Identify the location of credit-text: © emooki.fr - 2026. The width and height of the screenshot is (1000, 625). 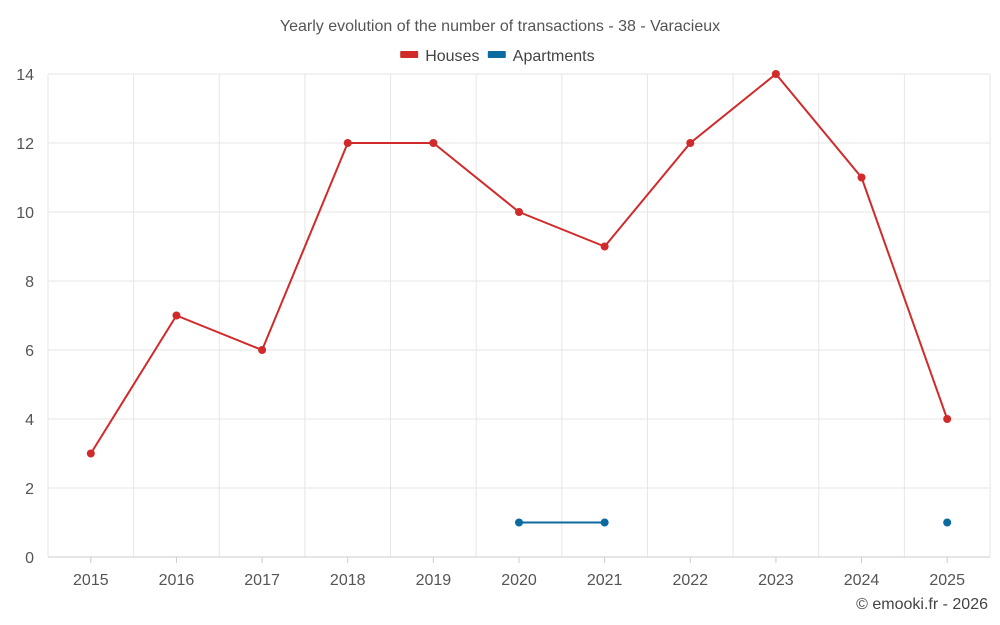
(922, 604).